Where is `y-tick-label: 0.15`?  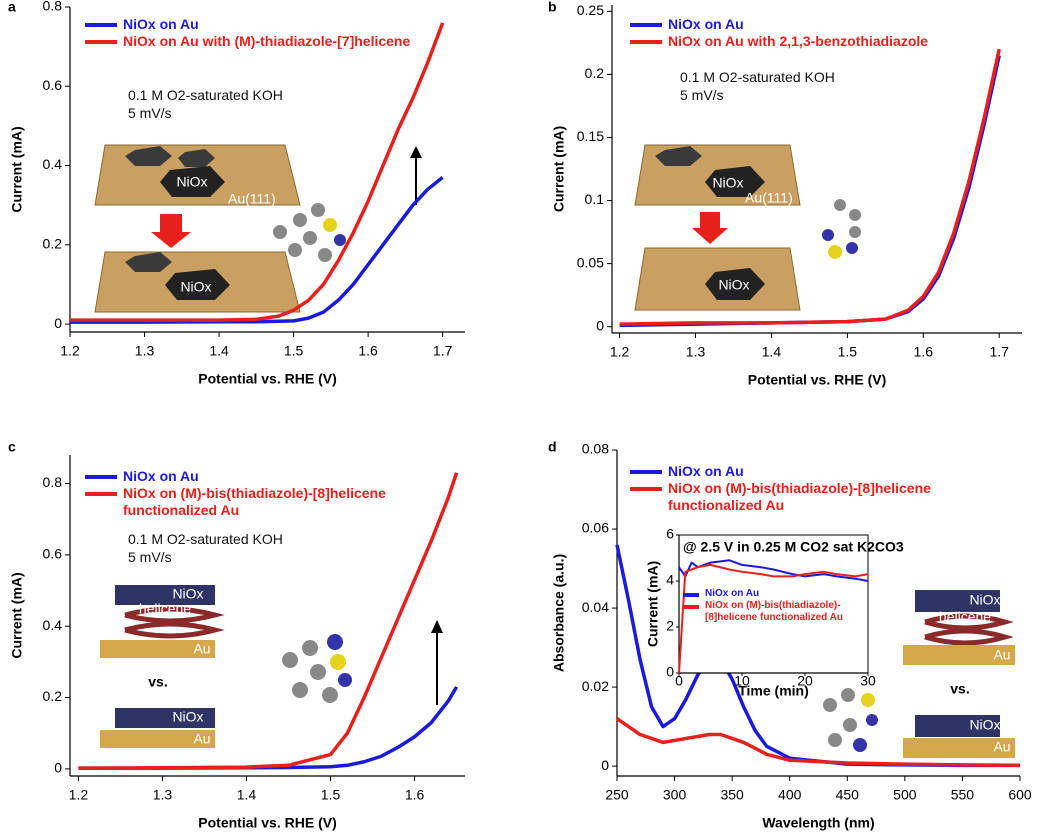 y-tick-label: 0.15 is located at coordinates (590, 136).